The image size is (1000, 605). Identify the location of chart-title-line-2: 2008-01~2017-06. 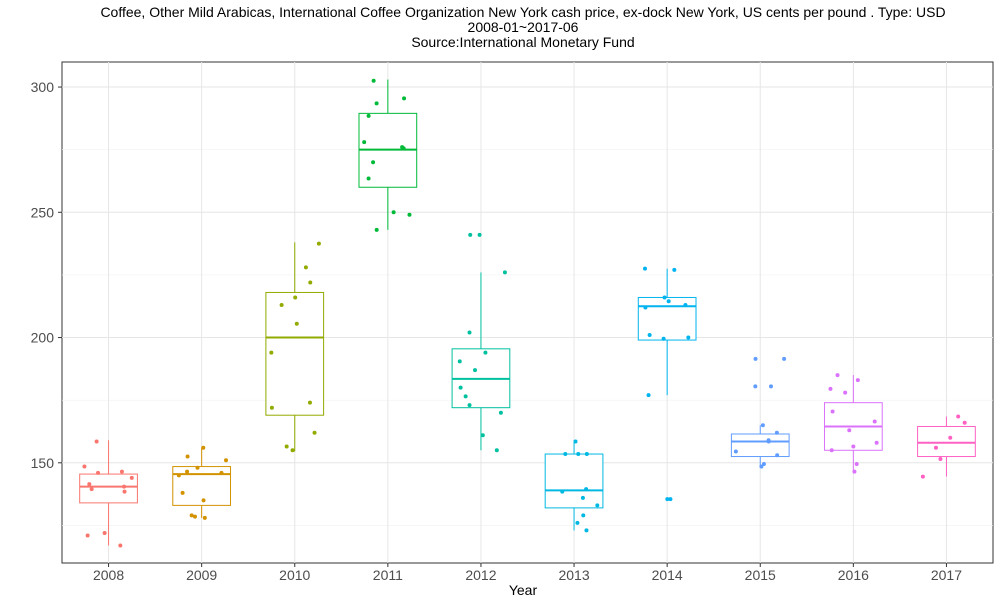
(523, 27).